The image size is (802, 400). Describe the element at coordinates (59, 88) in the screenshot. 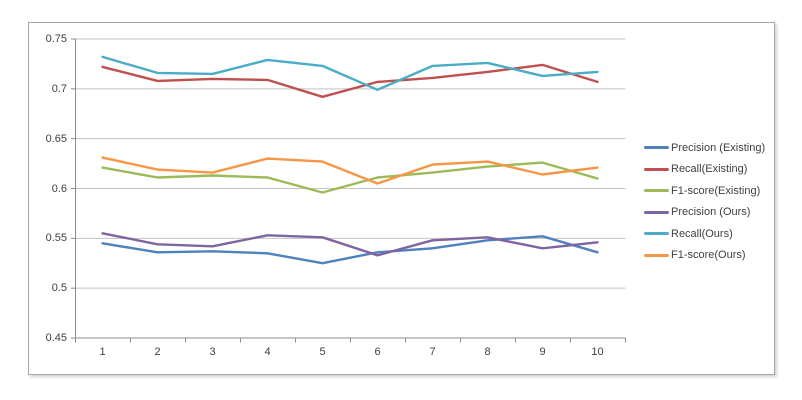

I see `y-tick-label: 0.7` at that location.